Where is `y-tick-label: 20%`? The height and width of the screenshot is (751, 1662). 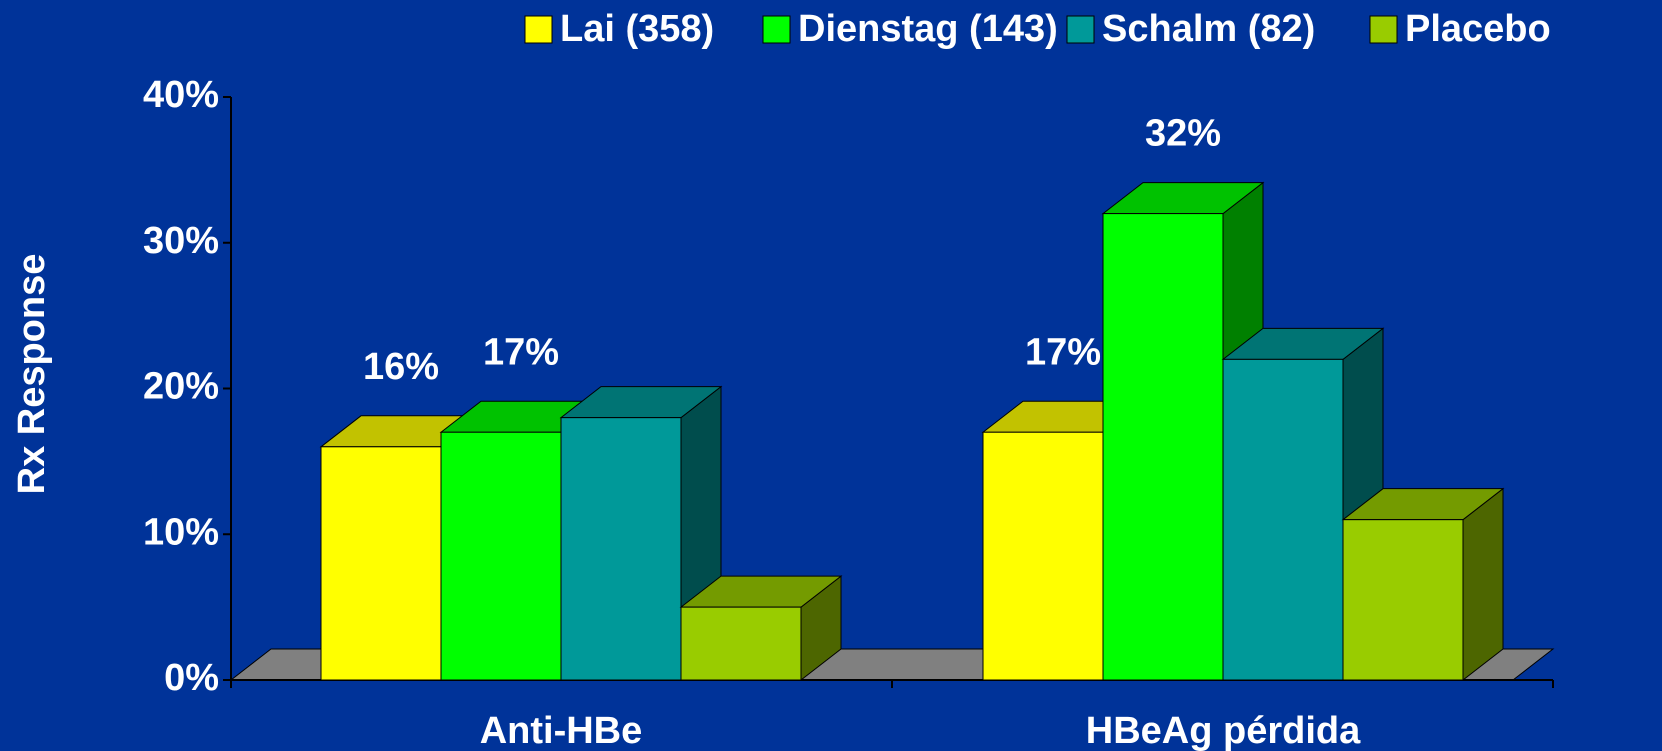
y-tick-label: 20% is located at coordinates (181, 387).